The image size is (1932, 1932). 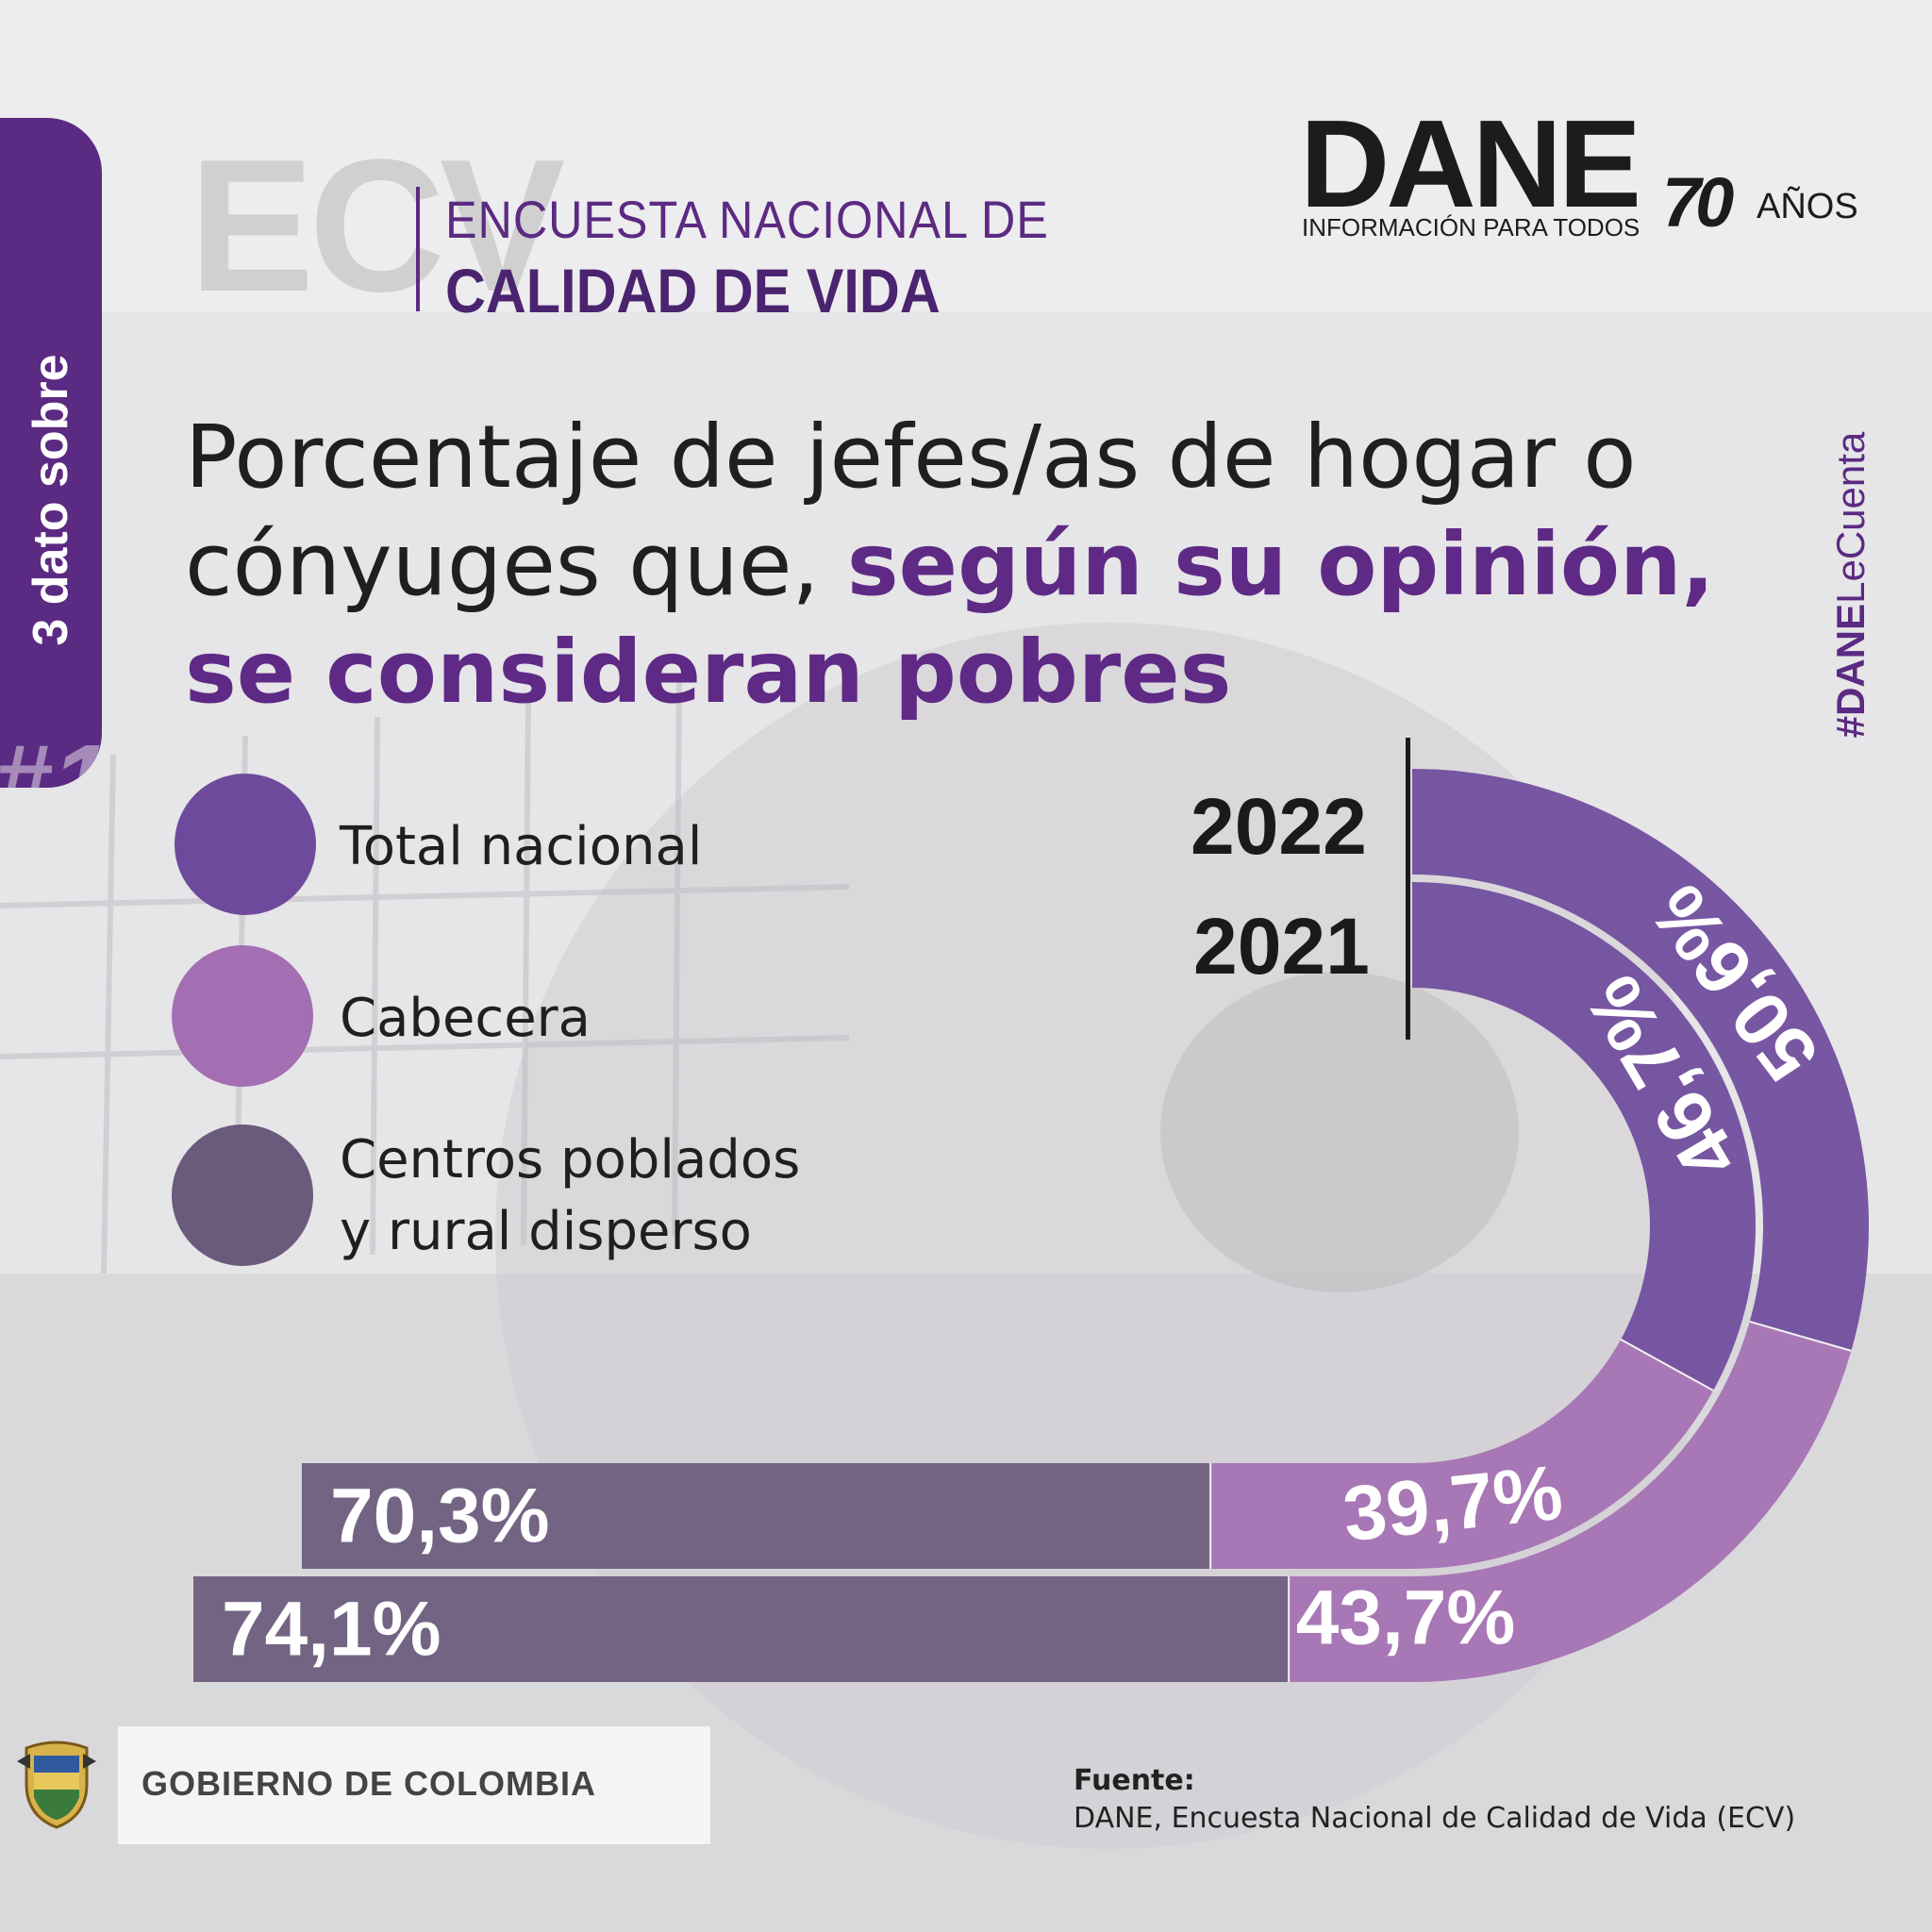 What do you see at coordinates (708, 672) in the screenshot?
I see `title-line3-highlight: se consideran pobres` at bounding box center [708, 672].